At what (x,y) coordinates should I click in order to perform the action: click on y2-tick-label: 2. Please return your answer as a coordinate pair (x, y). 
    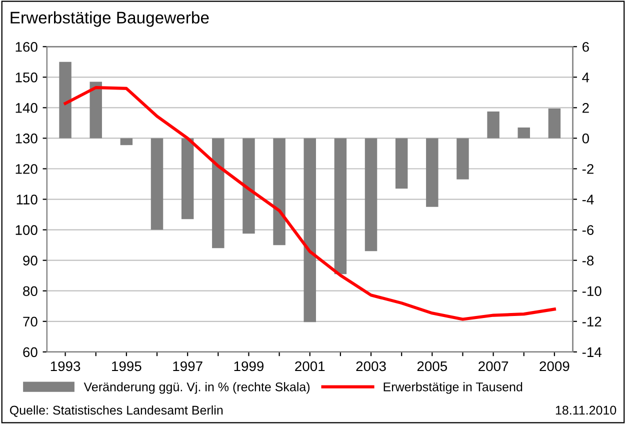
    Looking at the image, I should click on (585, 108).